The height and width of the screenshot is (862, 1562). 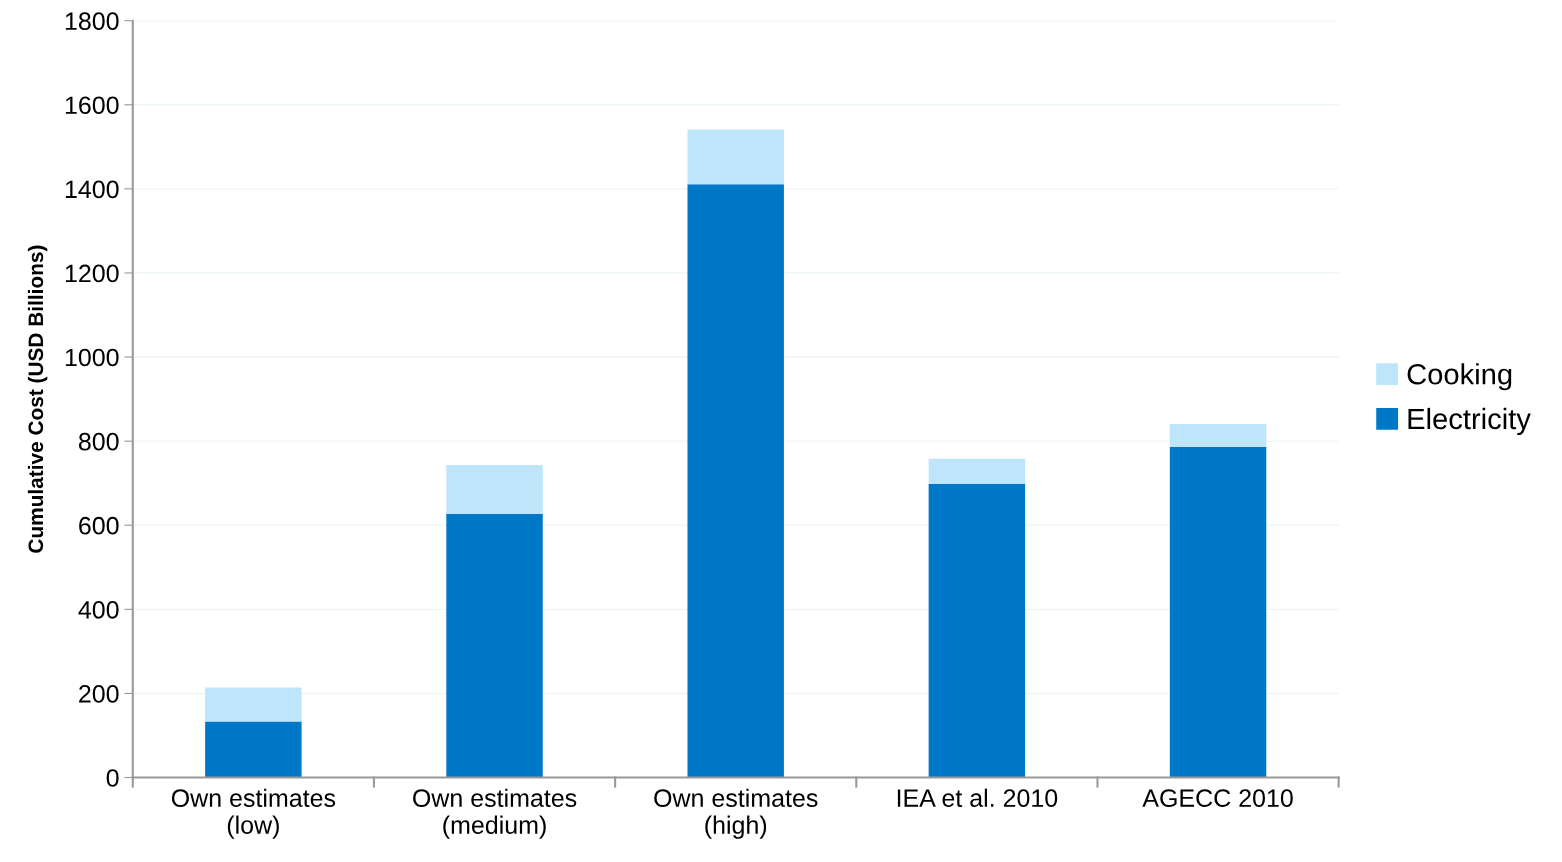 What do you see at coordinates (99, 525) in the screenshot?
I see `y-tick-label: 600` at bounding box center [99, 525].